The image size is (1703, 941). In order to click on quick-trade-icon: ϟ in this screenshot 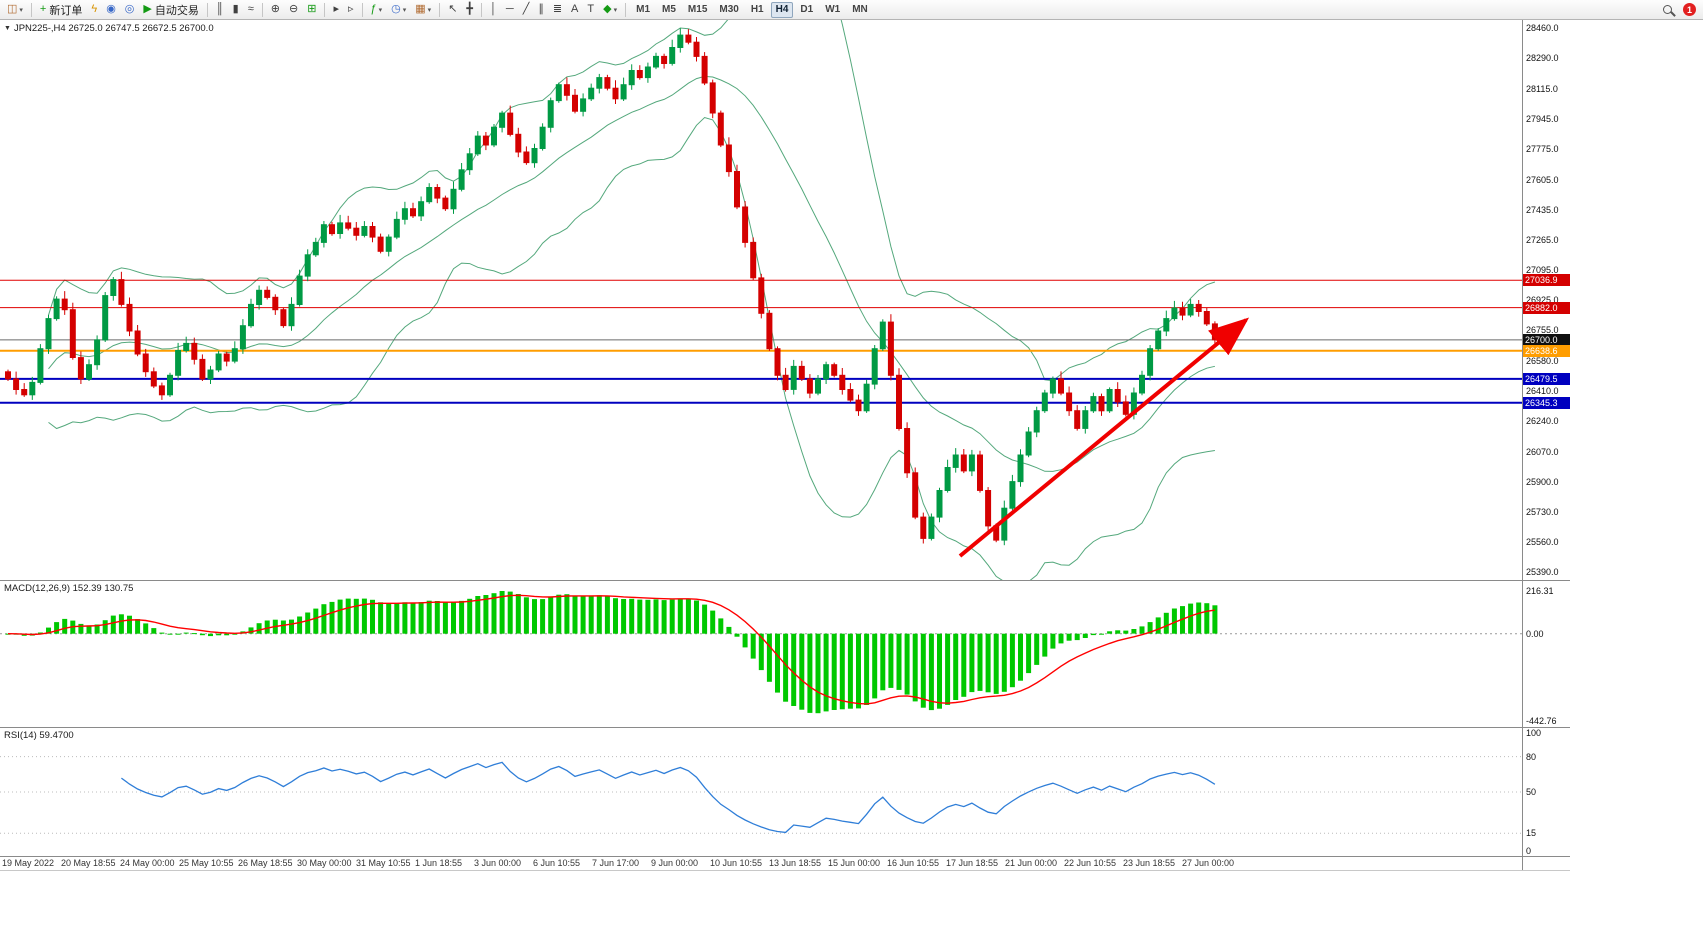, I will do `click(94, 9)`.